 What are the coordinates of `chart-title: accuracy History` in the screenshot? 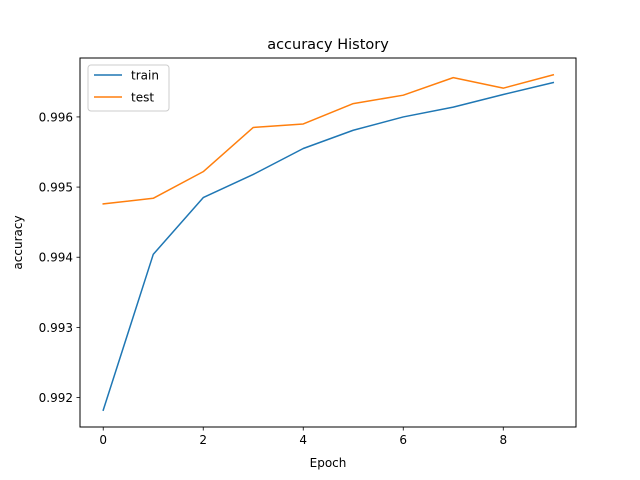 It's located at (328, 45).